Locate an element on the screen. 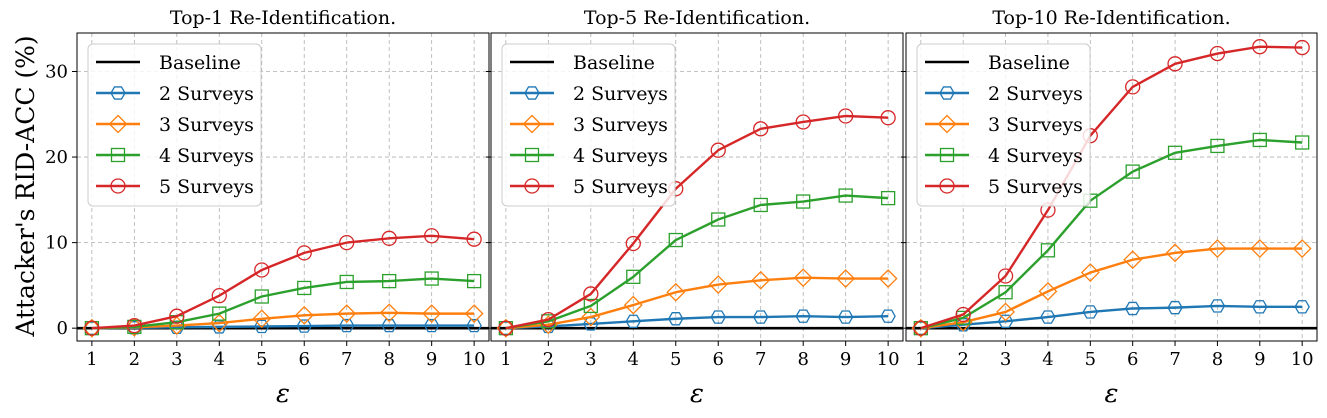 The height and width of the screenshot is (418, 1327). series-line-5-surveys is located at coordinates (697, 222).